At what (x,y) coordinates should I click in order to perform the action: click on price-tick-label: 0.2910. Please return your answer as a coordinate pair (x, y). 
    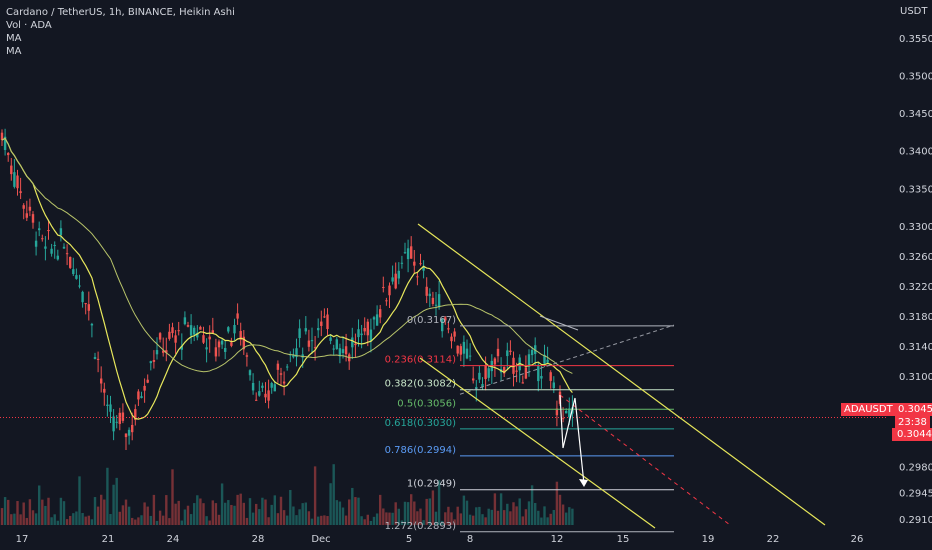
    Looking at the image, I should click on (915, 520).